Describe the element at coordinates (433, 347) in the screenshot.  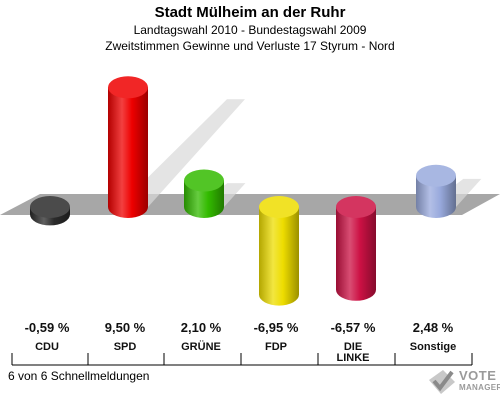
I see `category-label-5: Sonstige` at that location.